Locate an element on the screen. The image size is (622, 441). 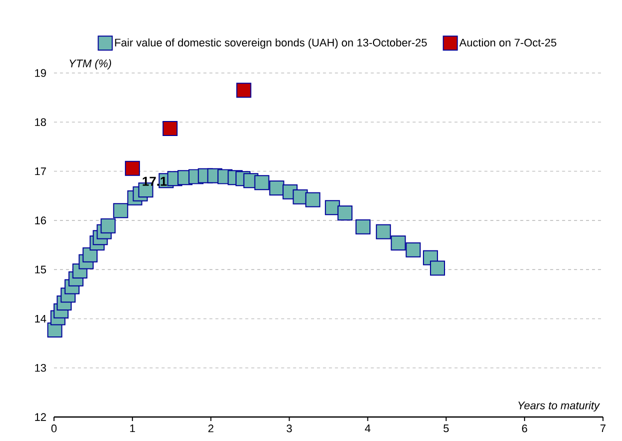
x-tick-label: 5 is located at coordinates (446, 428).